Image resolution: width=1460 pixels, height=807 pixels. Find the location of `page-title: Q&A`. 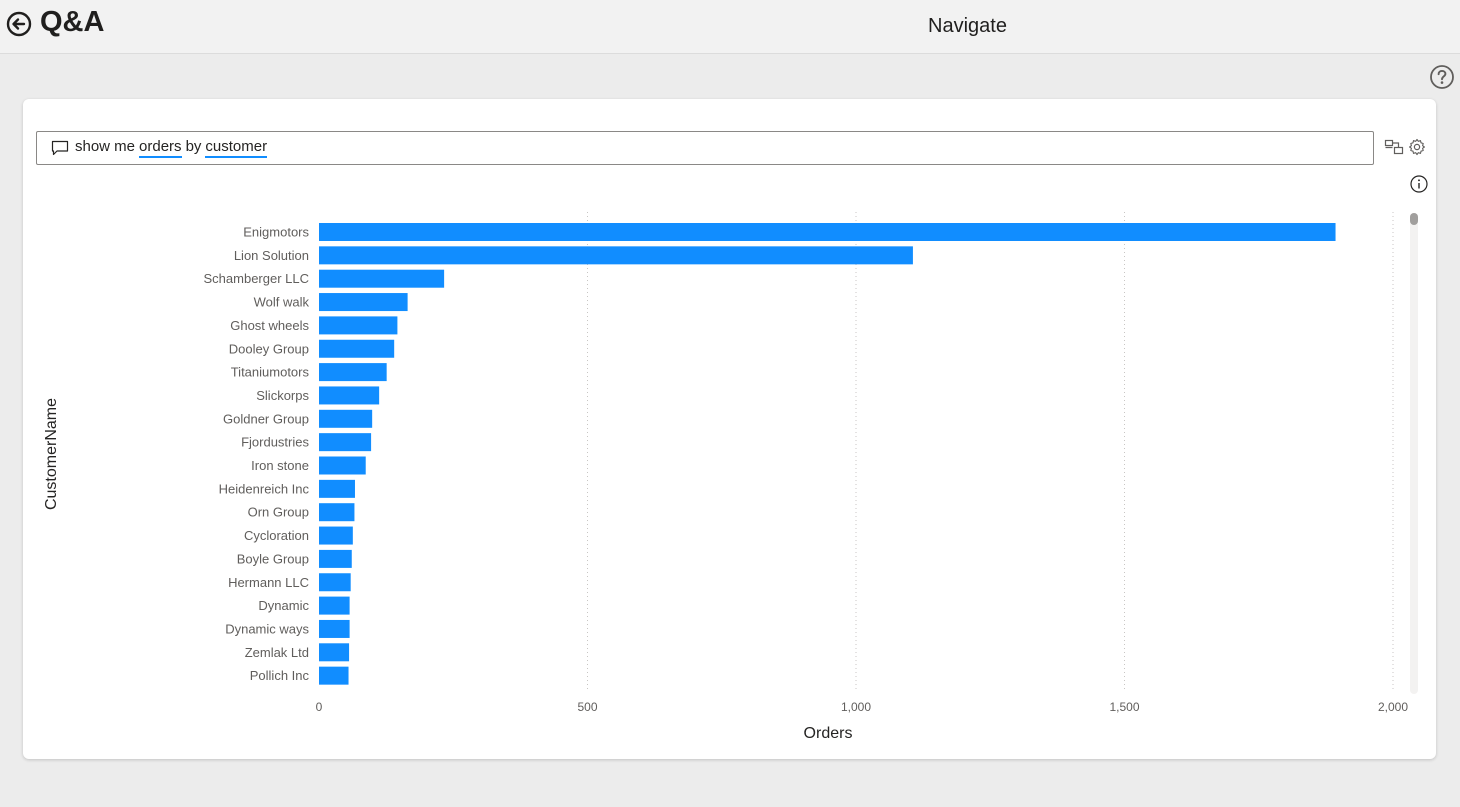

page-title: Q&A is located at coordinates (72, 22).